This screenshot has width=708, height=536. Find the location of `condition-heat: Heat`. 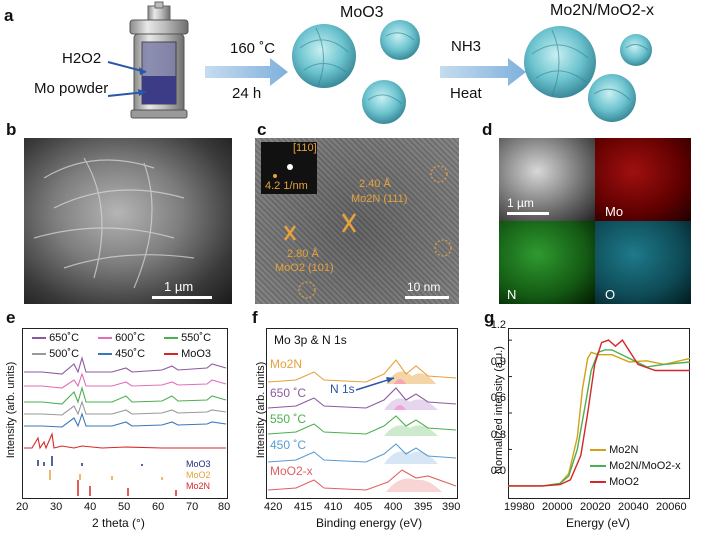

condition-heat: Heat is located at coordinates (466, 93).